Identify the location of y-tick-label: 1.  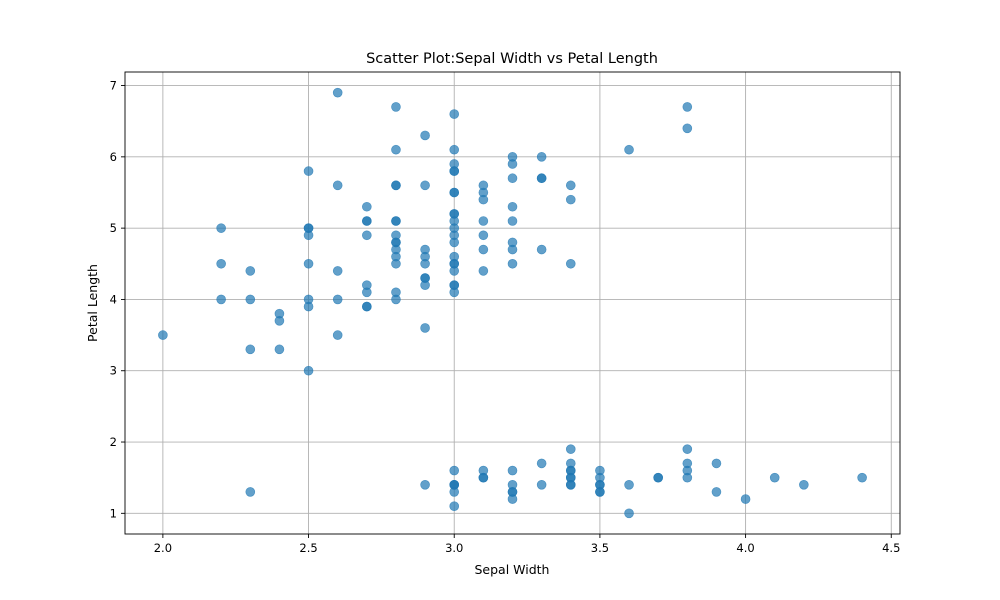
(113, 513).